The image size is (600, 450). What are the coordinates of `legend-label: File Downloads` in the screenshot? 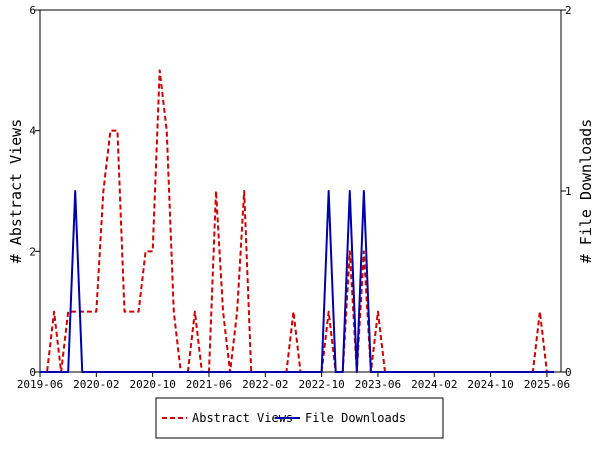 It's located at (355, 418).